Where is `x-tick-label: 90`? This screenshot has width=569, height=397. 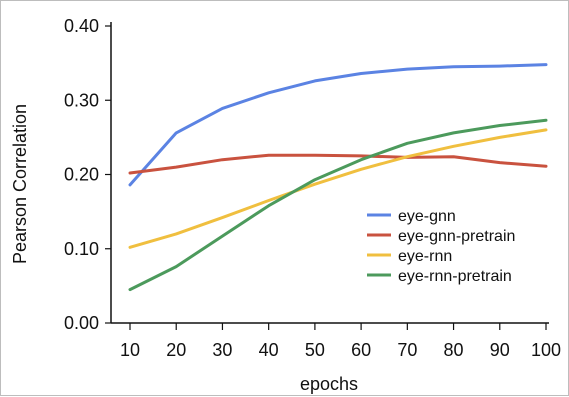 x-tick-label: 90 is located at coordinates (500, 350).